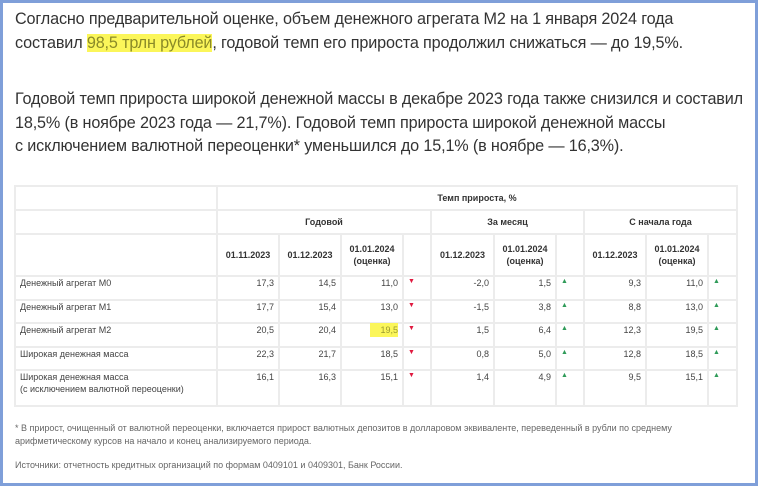 This screenshot has width=758, height=486. I want to click on value-cell: 6,4, so click(525, 335).